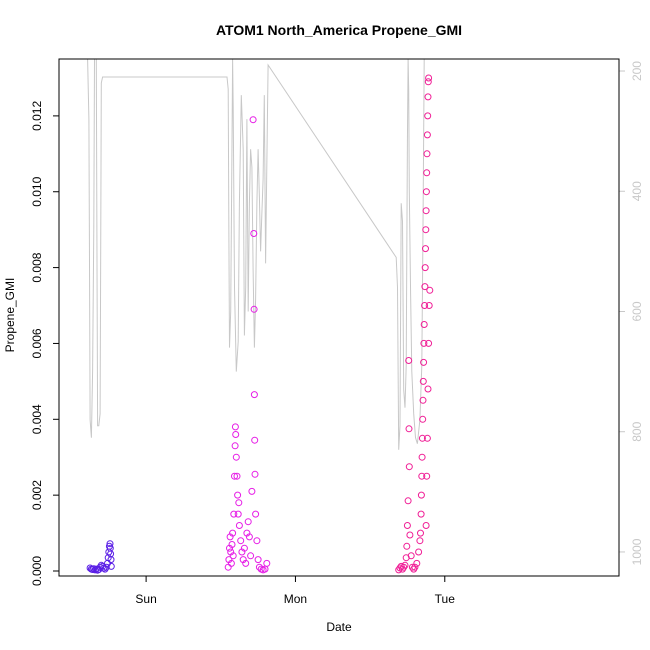 Image resolution: width=650 pixels, height=650 pixels. Describe the element at coordinates (37, 343) in the screenshot. I see `y-tick-label: 0.006` at that location.